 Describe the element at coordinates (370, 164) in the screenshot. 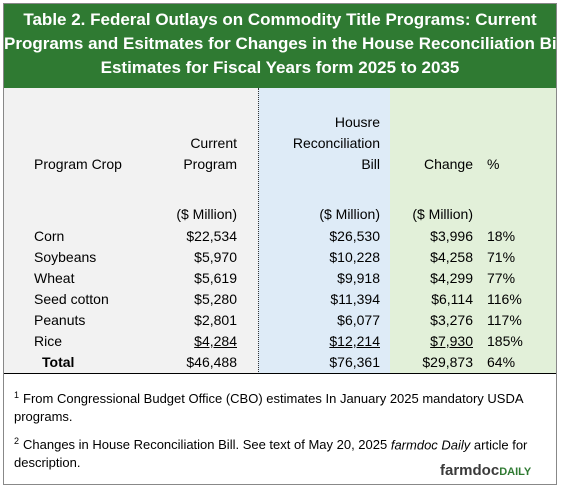

I see `column-header: Bill` at that location.